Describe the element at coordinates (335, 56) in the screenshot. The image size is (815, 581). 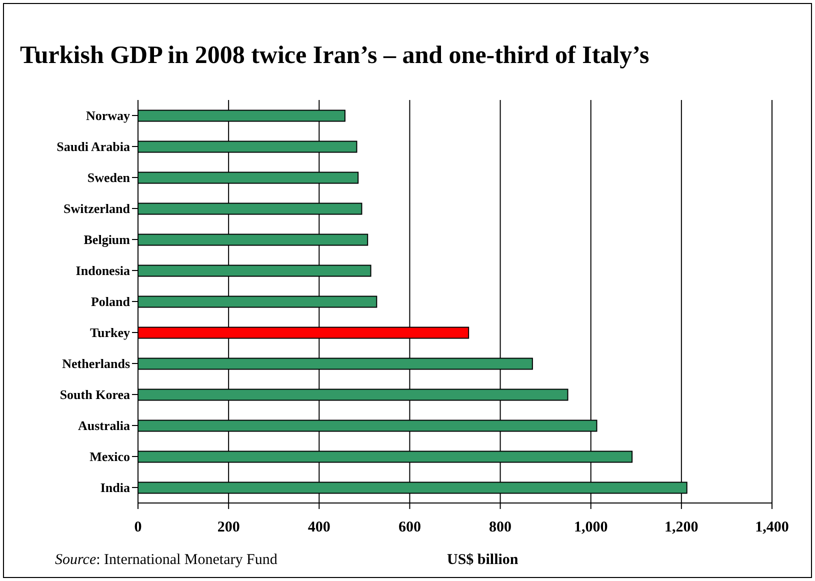
I see `chart-title: Turkish GDP in 2008 twice Iran’s – and one-third of Italy’s` at that location.